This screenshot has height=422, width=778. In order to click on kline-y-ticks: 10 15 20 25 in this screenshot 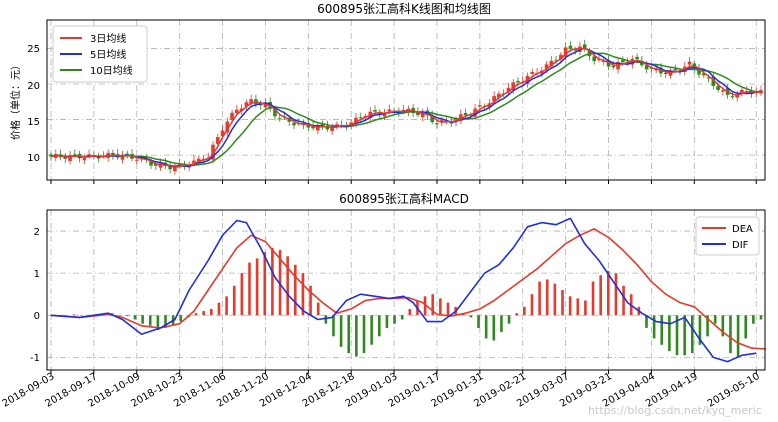, I will do `click(33, 104)`.